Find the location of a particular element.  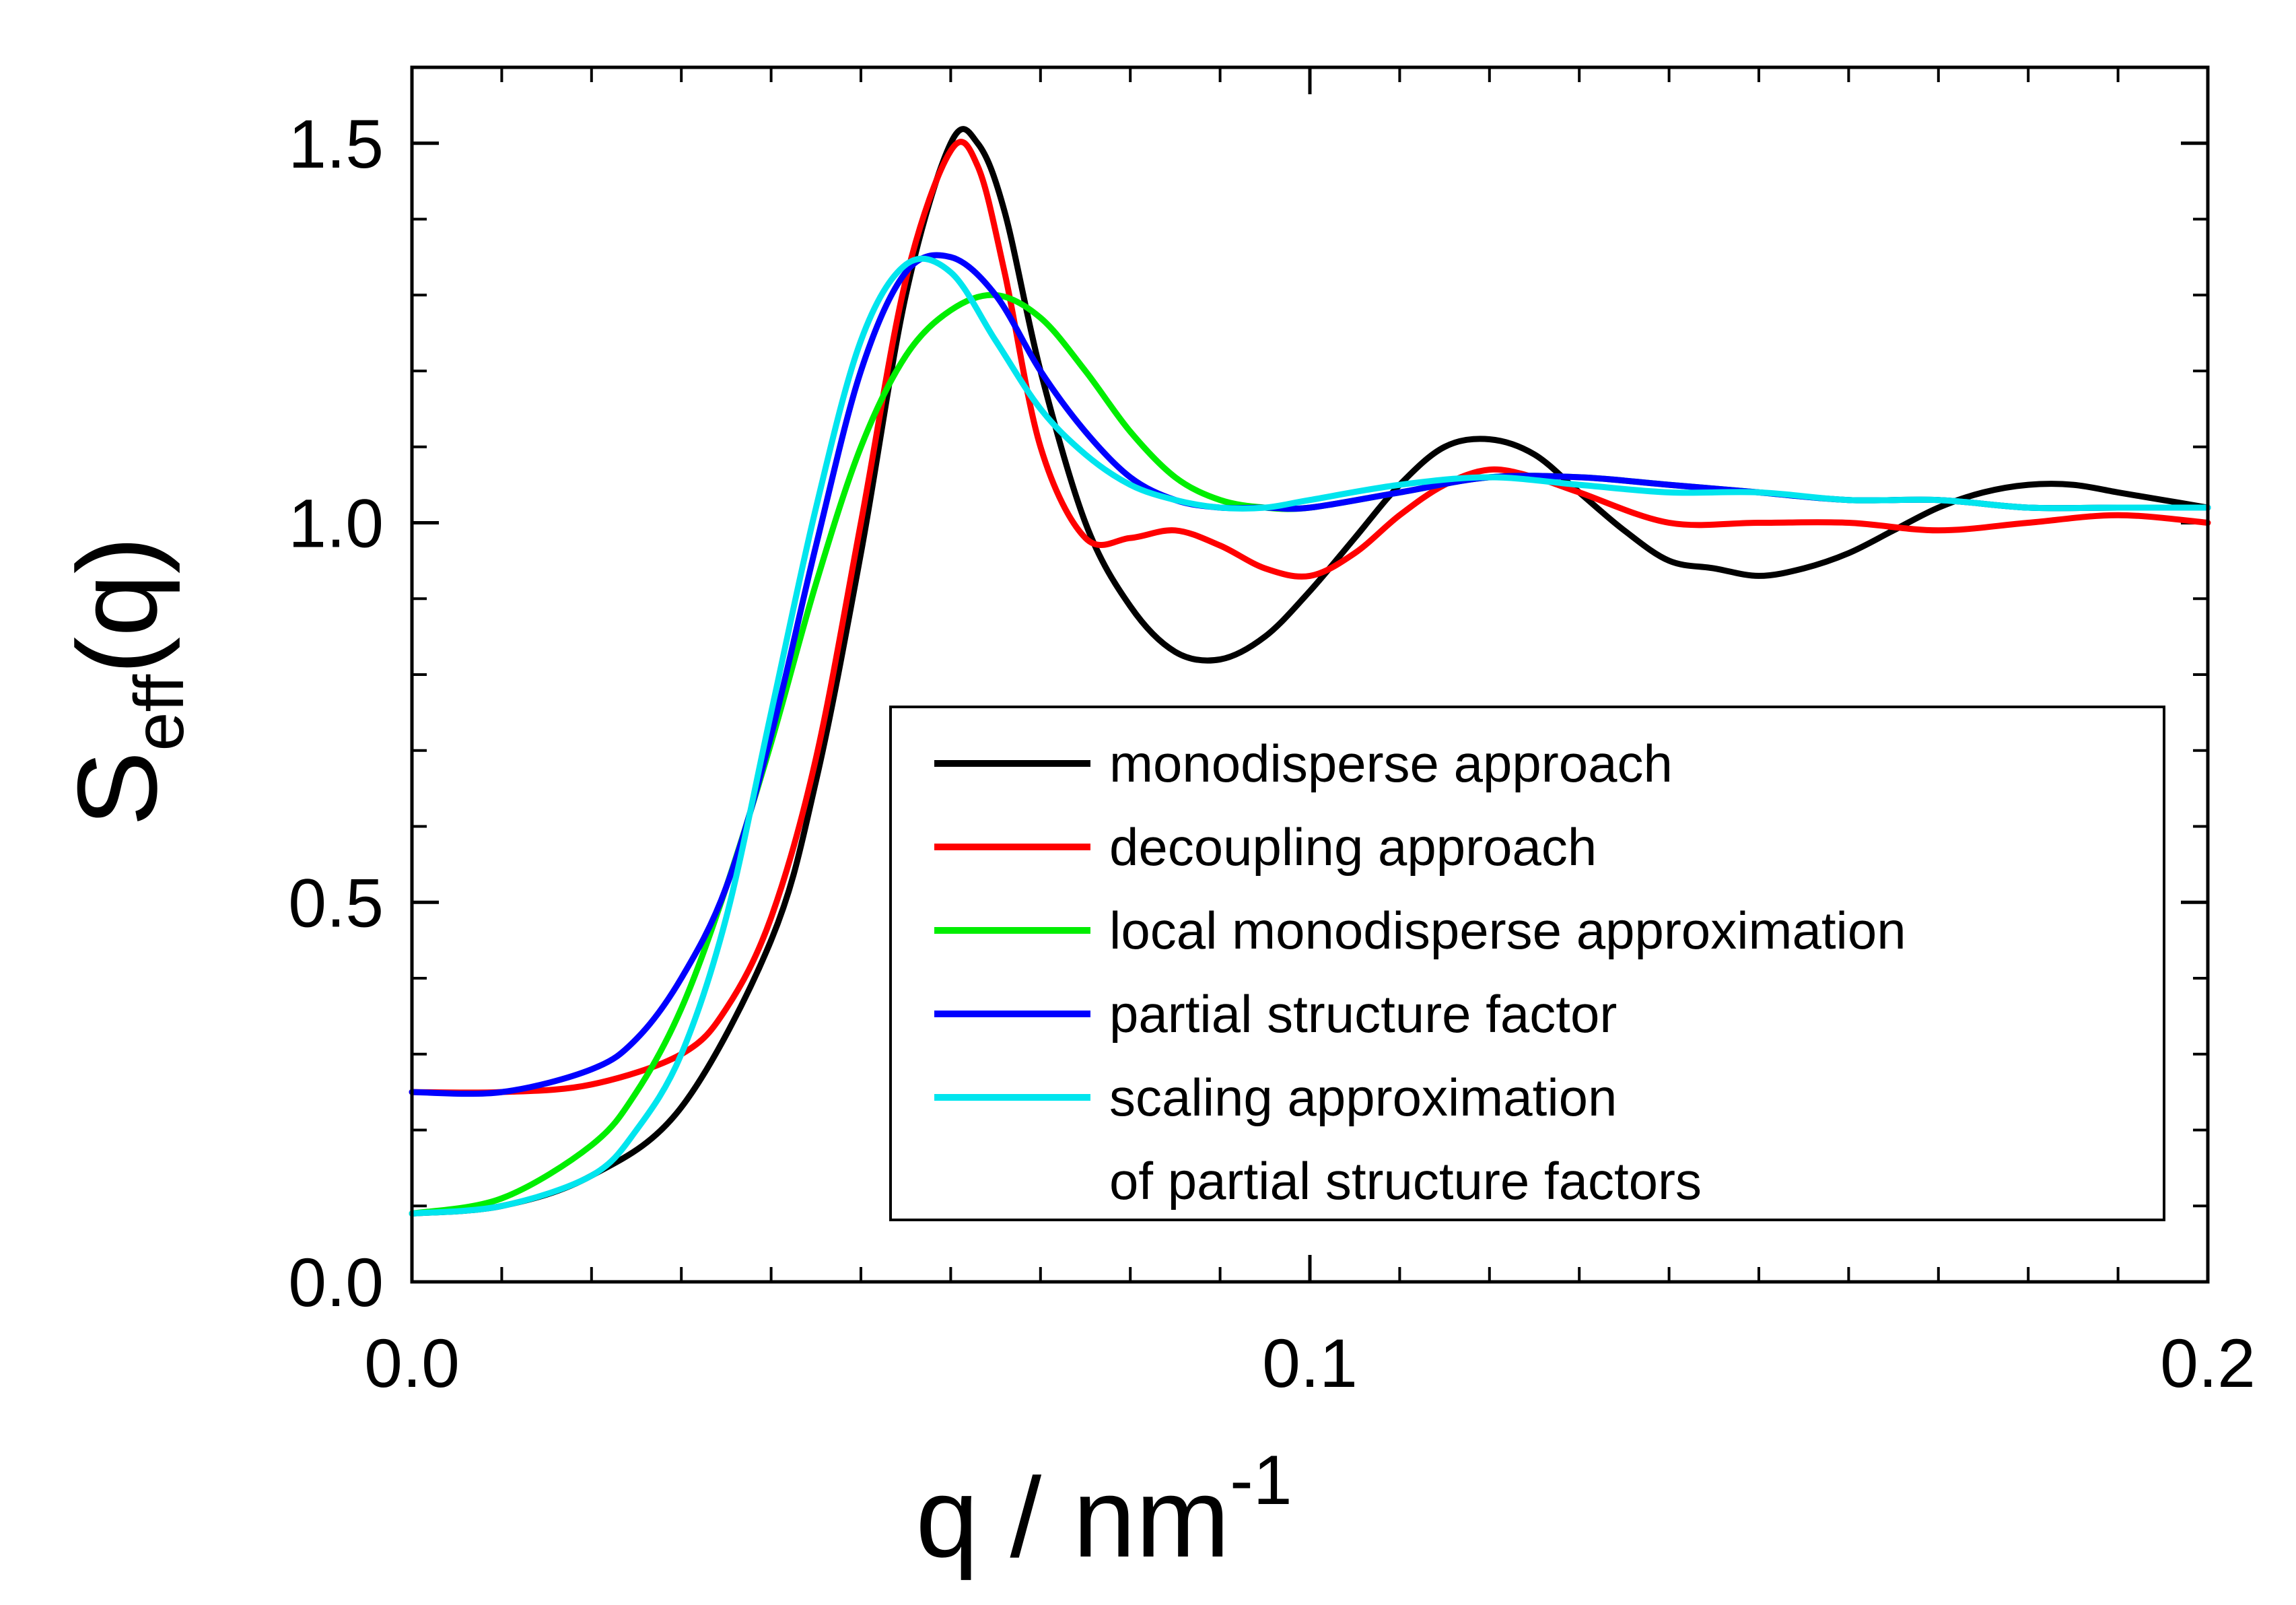

y-tick-label: 1.5 is located at coordinates (336, 144).